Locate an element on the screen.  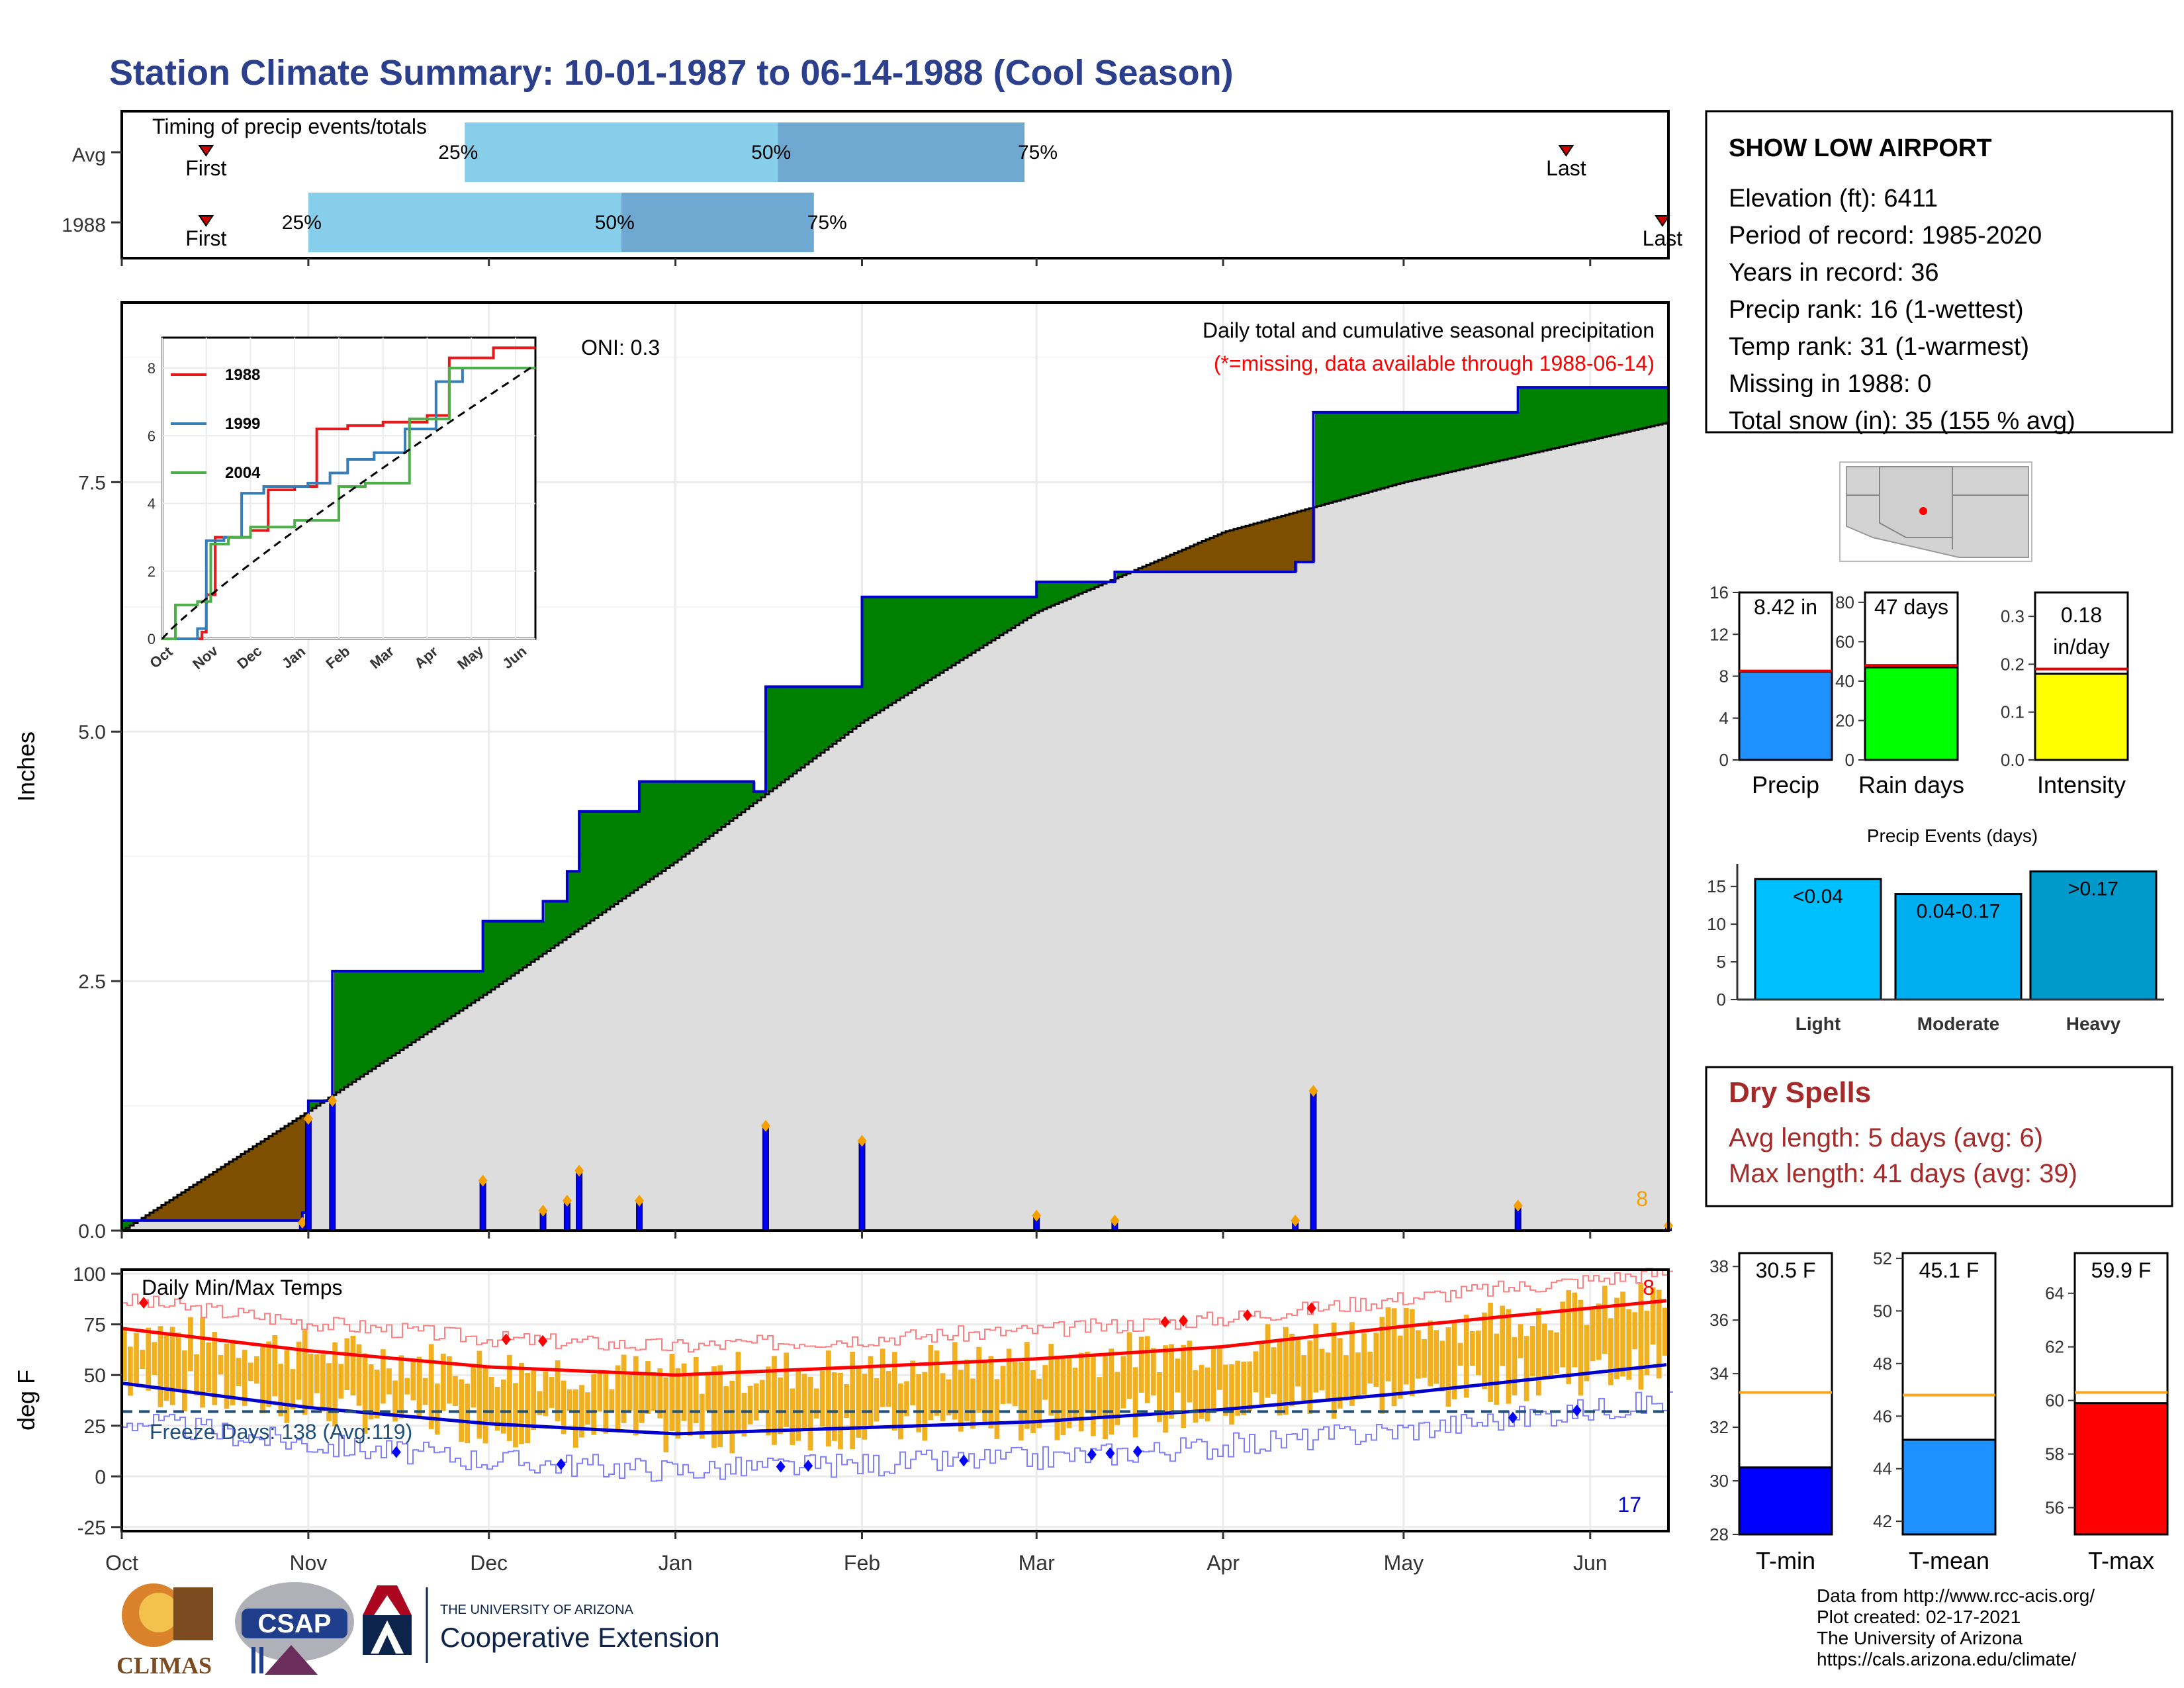
precip-event-marker is located at coordinates (579, 1170).